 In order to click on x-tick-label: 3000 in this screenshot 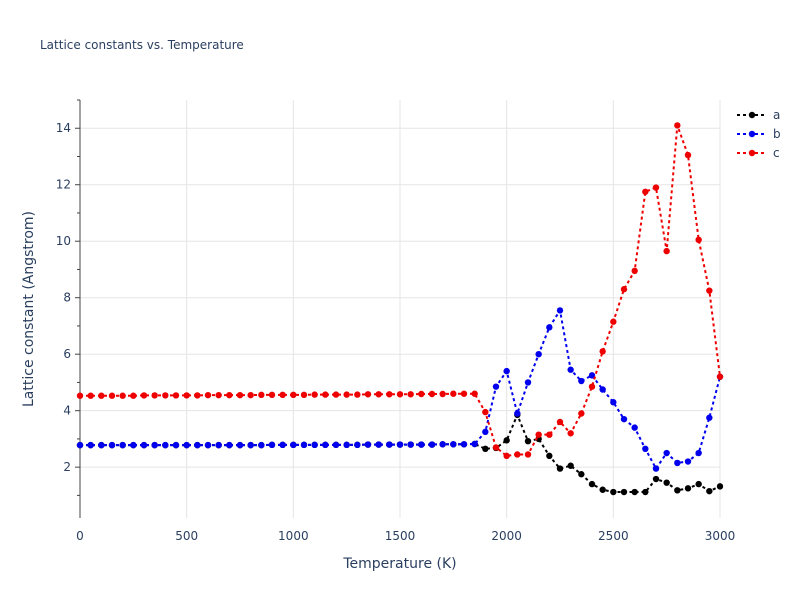, I will do `click(720, 536)`.